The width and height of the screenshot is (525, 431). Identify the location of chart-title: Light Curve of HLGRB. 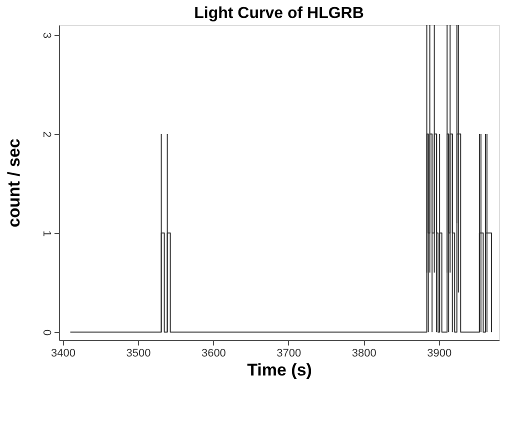
(279, 13).